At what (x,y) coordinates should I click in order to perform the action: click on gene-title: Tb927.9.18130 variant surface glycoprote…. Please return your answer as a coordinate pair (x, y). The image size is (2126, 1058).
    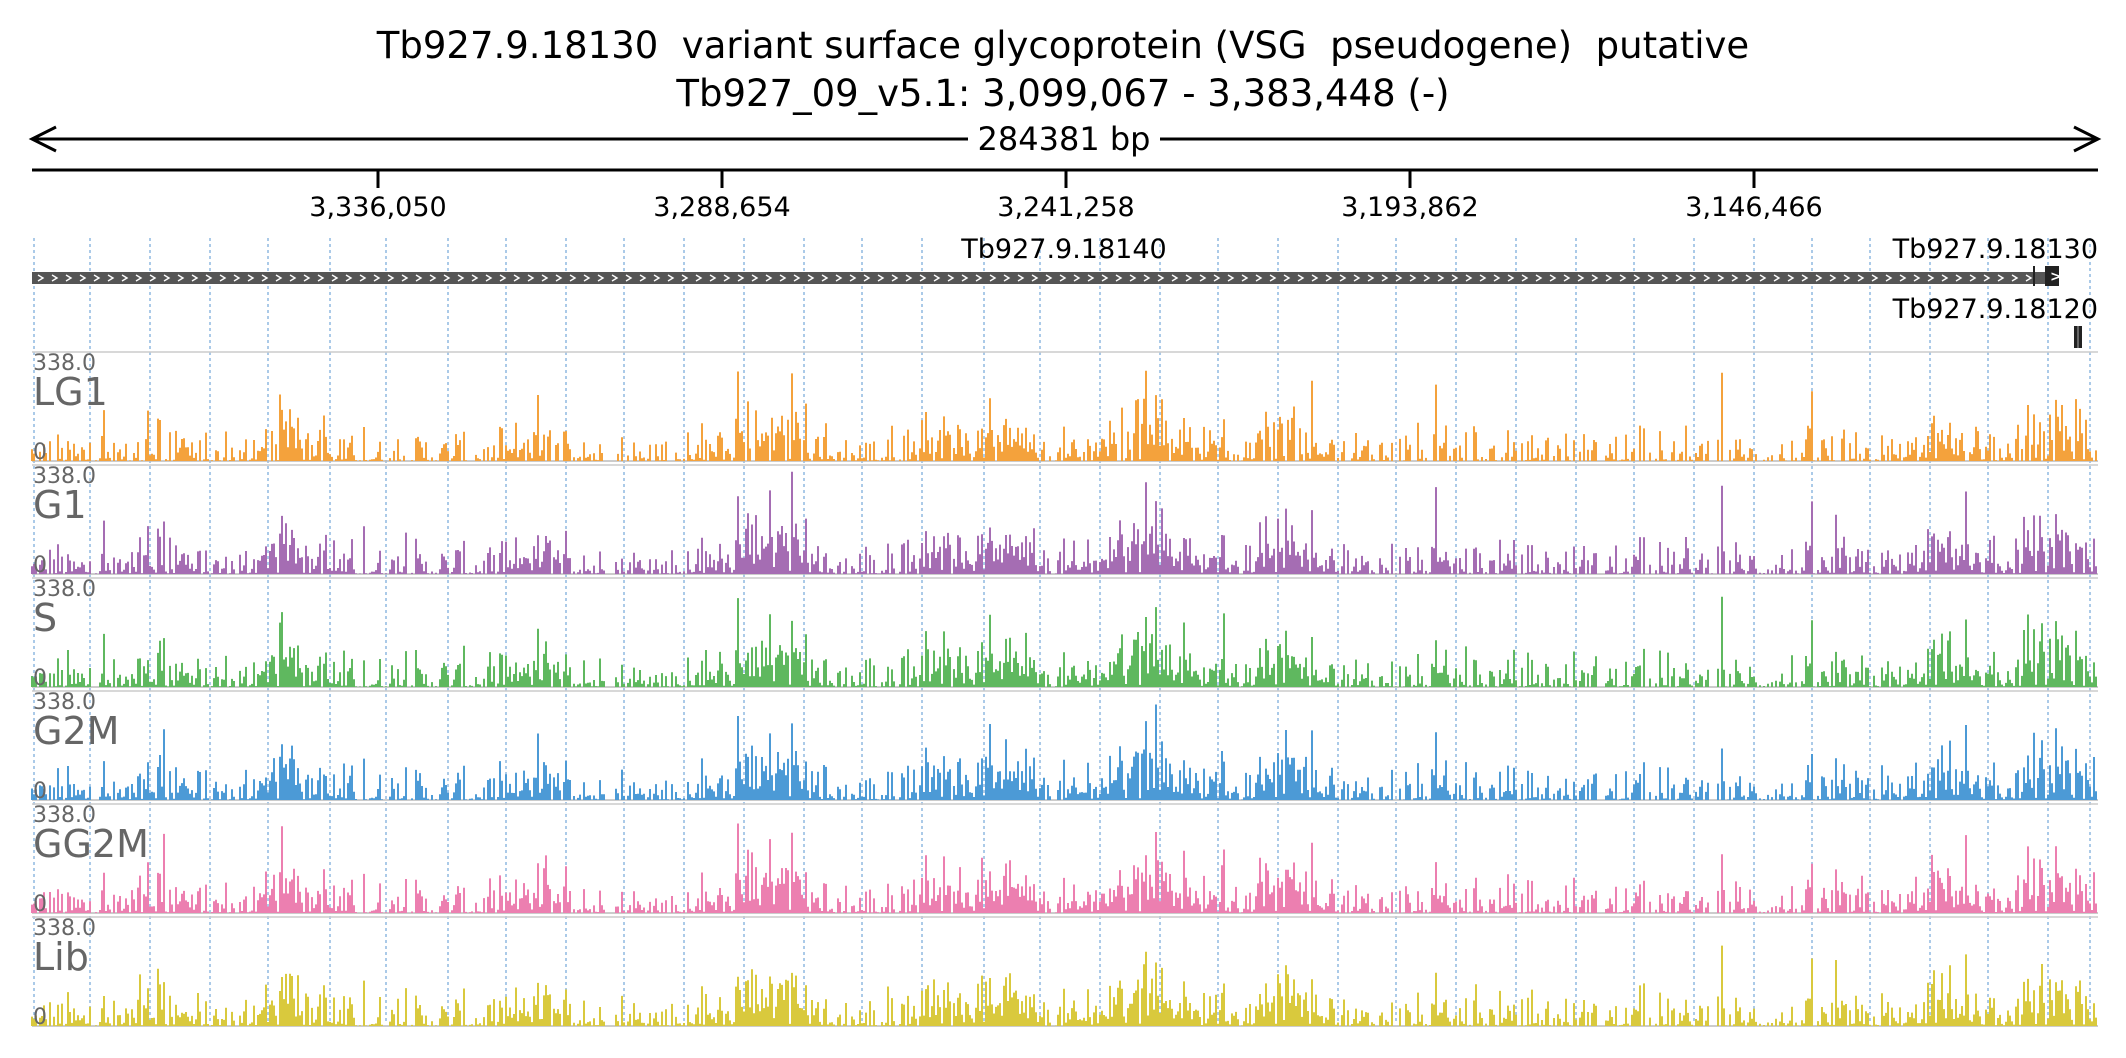
    Looking at the image, I should click on (1063, 45).